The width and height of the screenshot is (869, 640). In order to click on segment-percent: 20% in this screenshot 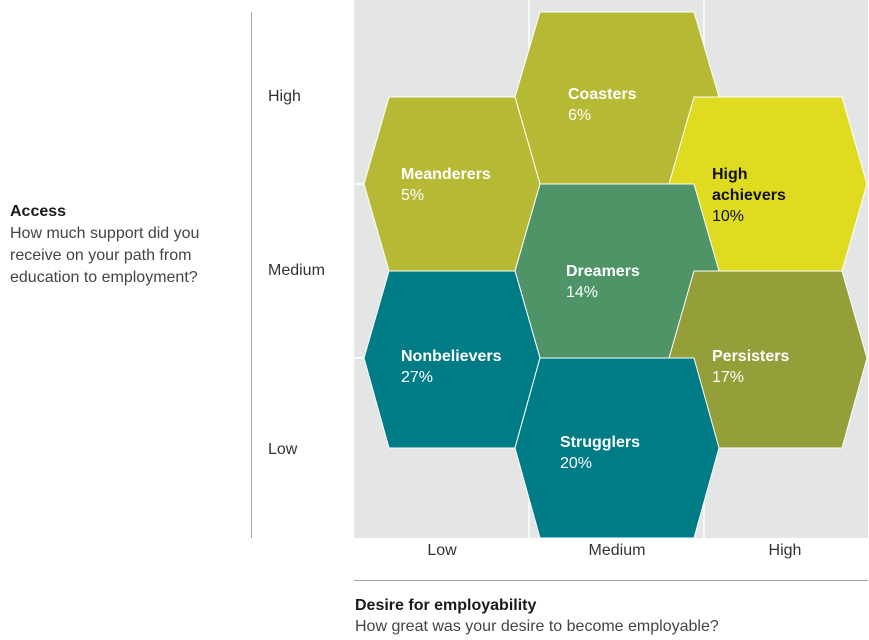, I will do `click(576, 463)`.